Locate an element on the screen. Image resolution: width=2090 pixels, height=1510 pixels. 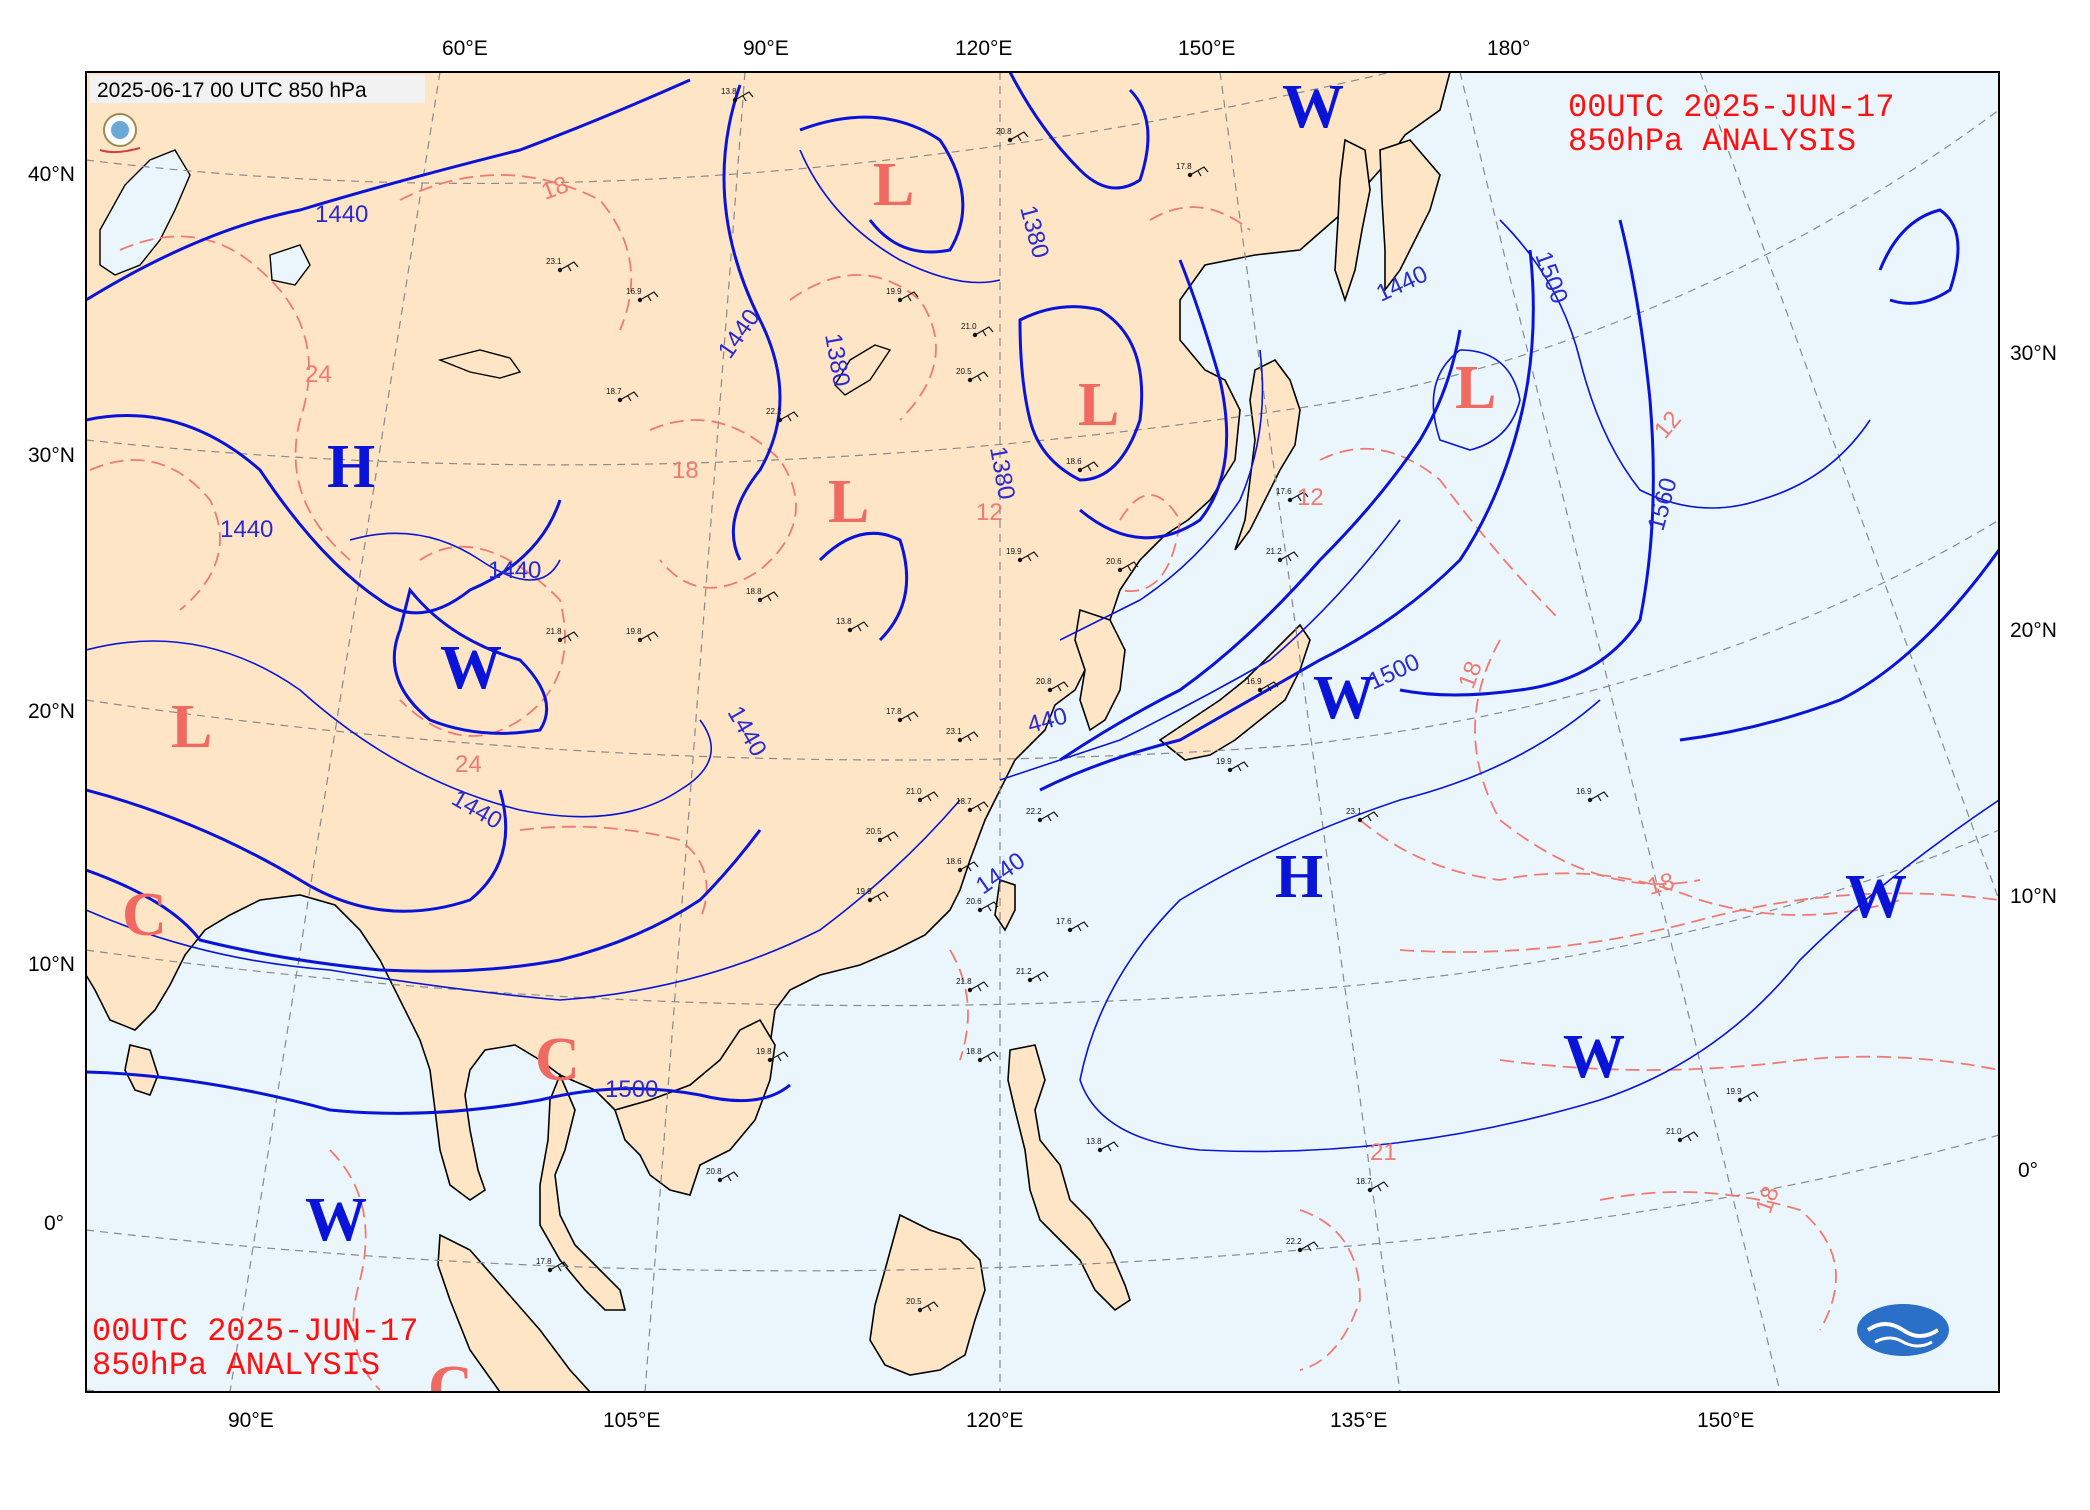
timestamp-label: 2025-06-17 00 UTC 850 hPa is located at coordinates (232, 90).